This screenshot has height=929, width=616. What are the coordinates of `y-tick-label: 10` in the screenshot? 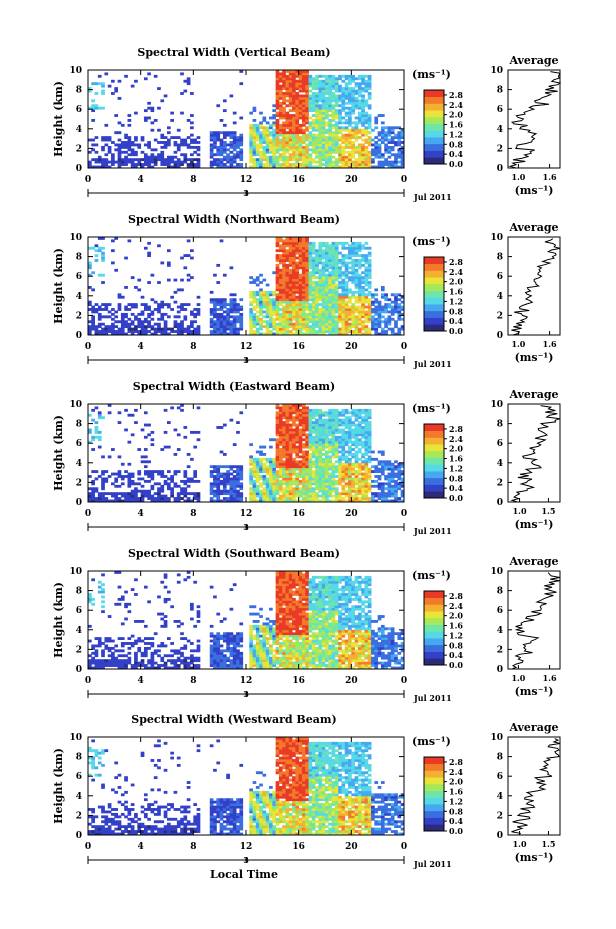 It's located at (75, 238).